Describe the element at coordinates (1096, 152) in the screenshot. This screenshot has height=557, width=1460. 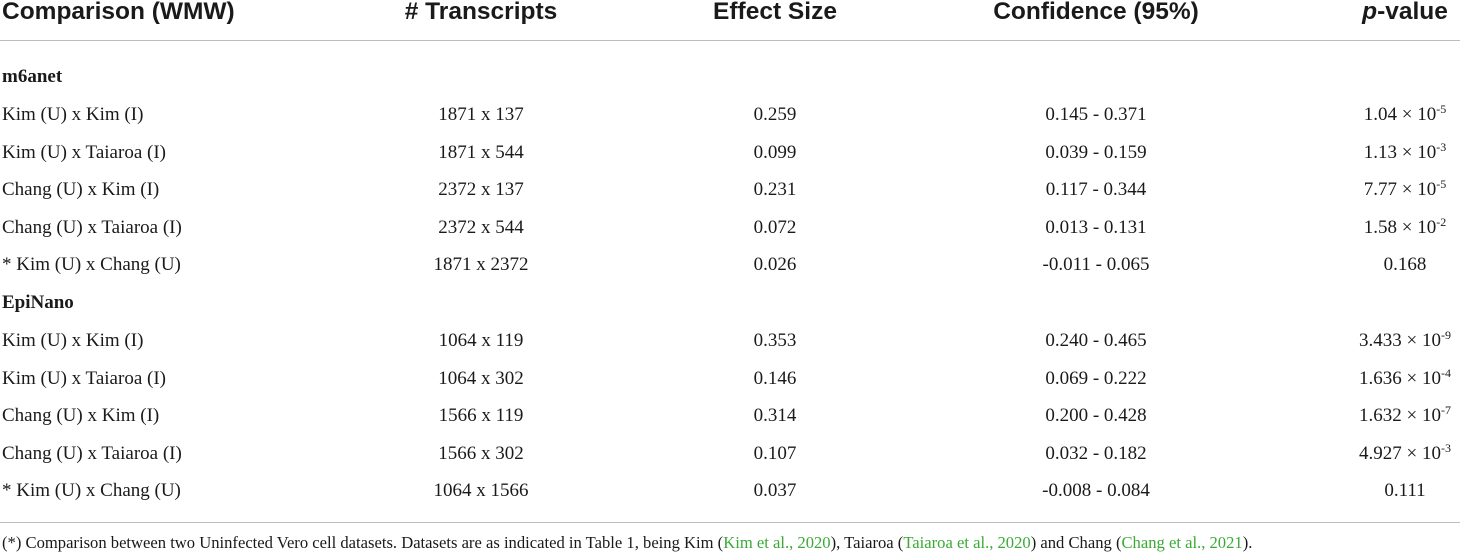
I see `cell-confidence: 0.039 - 0.159` at that location.